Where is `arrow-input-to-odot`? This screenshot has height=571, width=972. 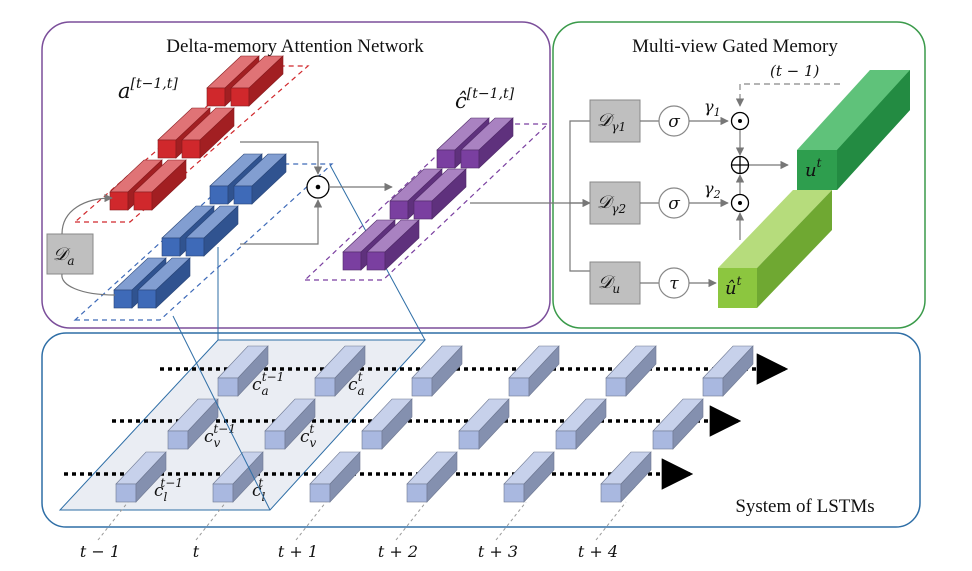 arrow-input-to-odot is located at coordinates (281, 222).